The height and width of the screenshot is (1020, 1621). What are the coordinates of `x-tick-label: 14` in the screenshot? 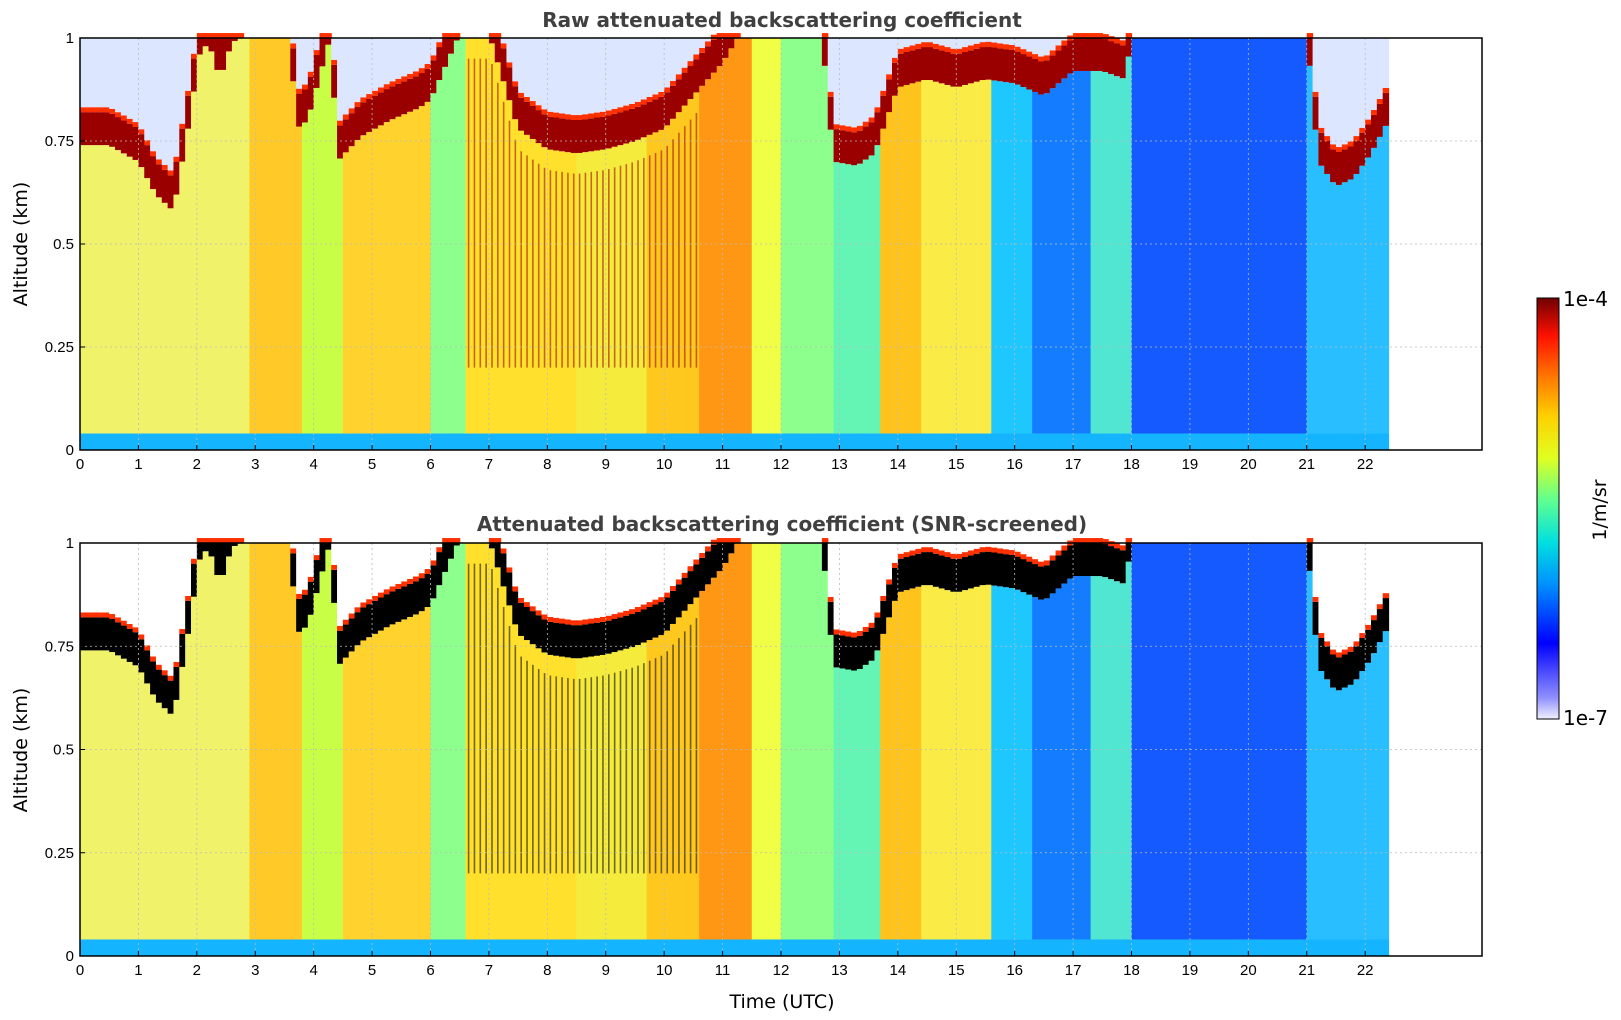 It's located at (897, 970).